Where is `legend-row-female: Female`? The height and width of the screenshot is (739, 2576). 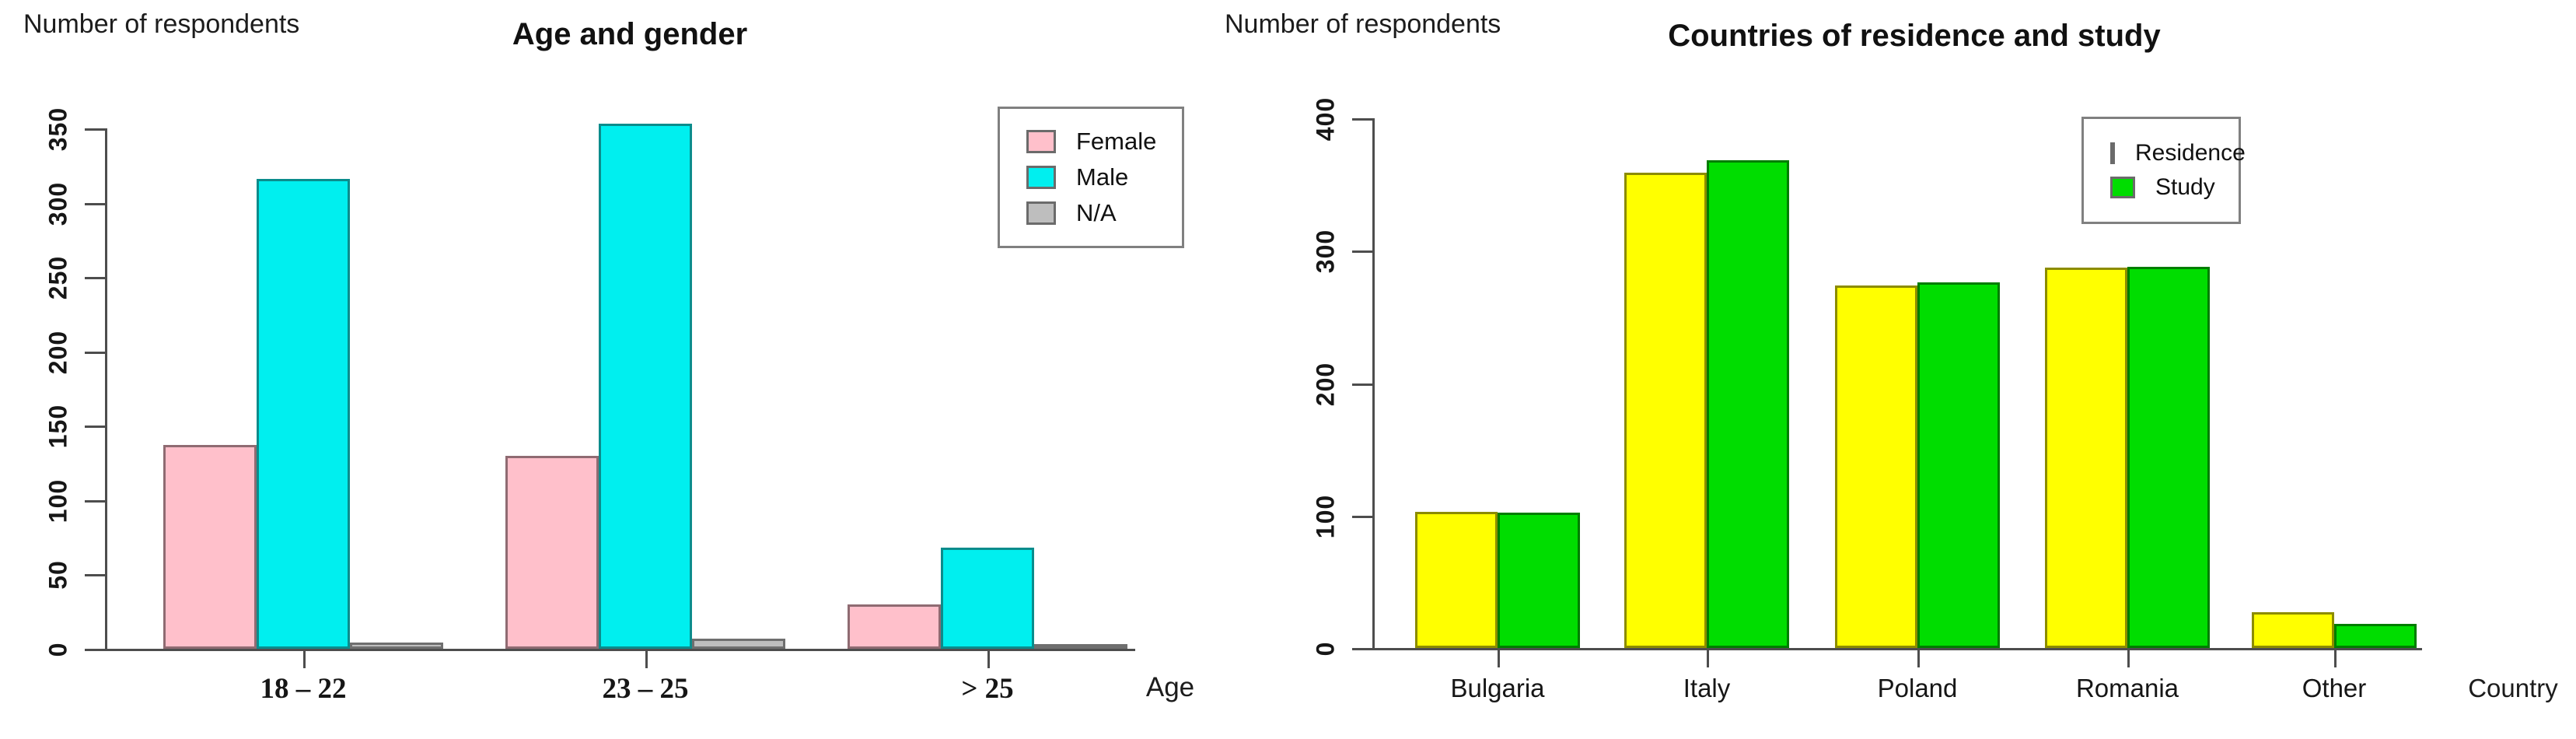 legend-row-female: Female is located at coordinates (1104, 142).